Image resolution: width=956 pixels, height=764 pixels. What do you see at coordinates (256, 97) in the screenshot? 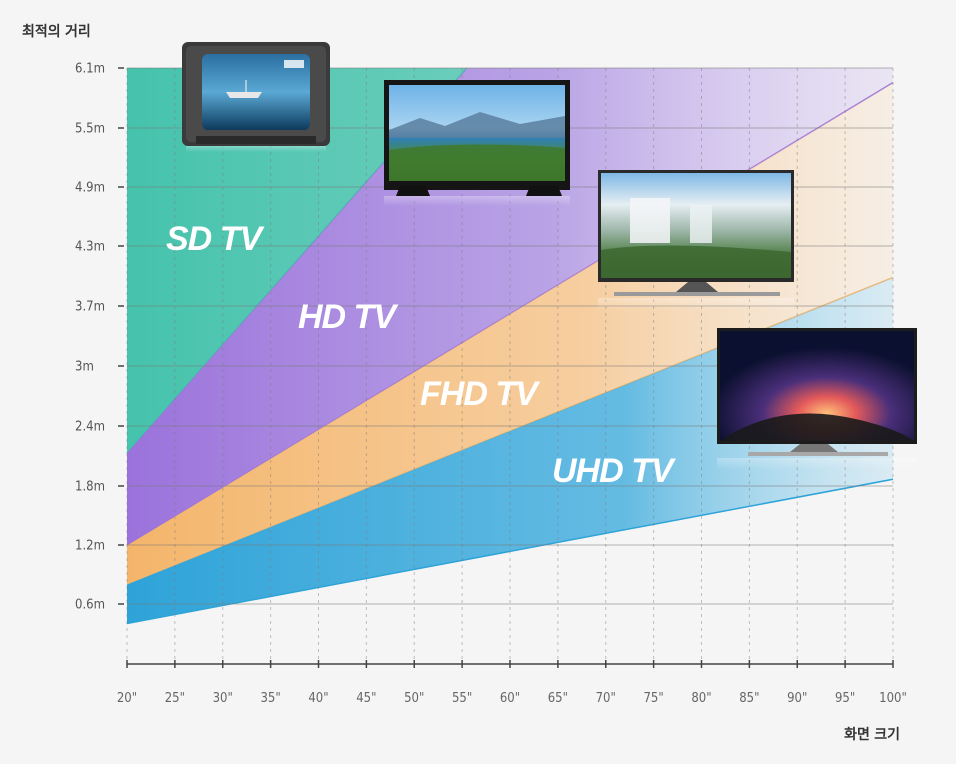
I see `sd-tv-image` at bounding box center [256, 97].